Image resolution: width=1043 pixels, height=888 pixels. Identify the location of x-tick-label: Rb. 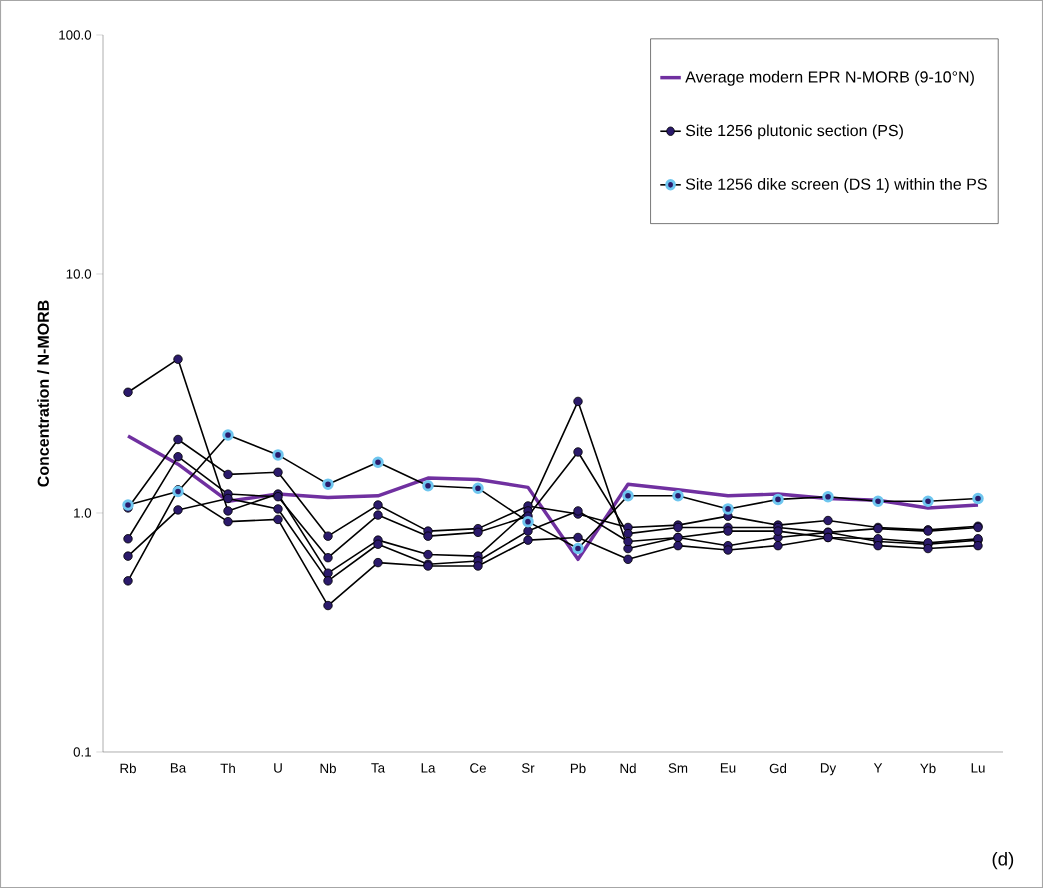
(128, 768).